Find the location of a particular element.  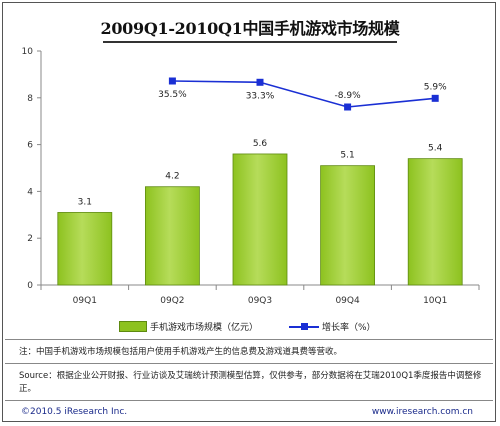

growth-value-label: 33.3% is located at coordinates (260, 96).